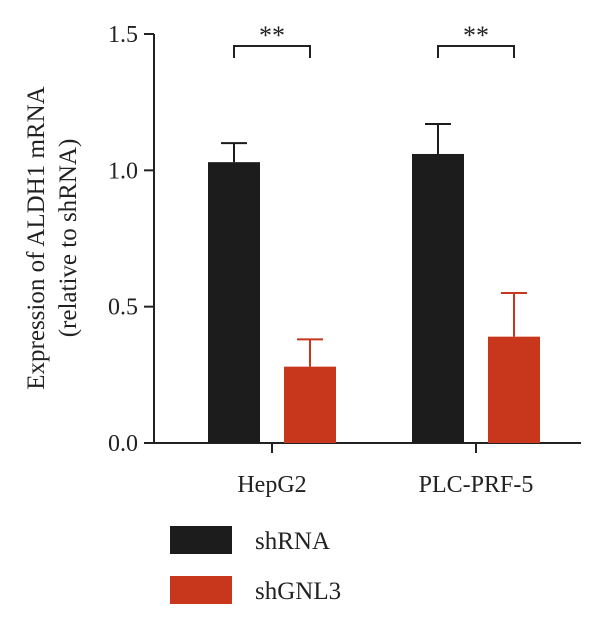  What do you see at coordinates (385, 470) in the screenshot?
I see `x-tick-labels: HepG2 PLC-PRF-5` at bounding box center [385, 470].